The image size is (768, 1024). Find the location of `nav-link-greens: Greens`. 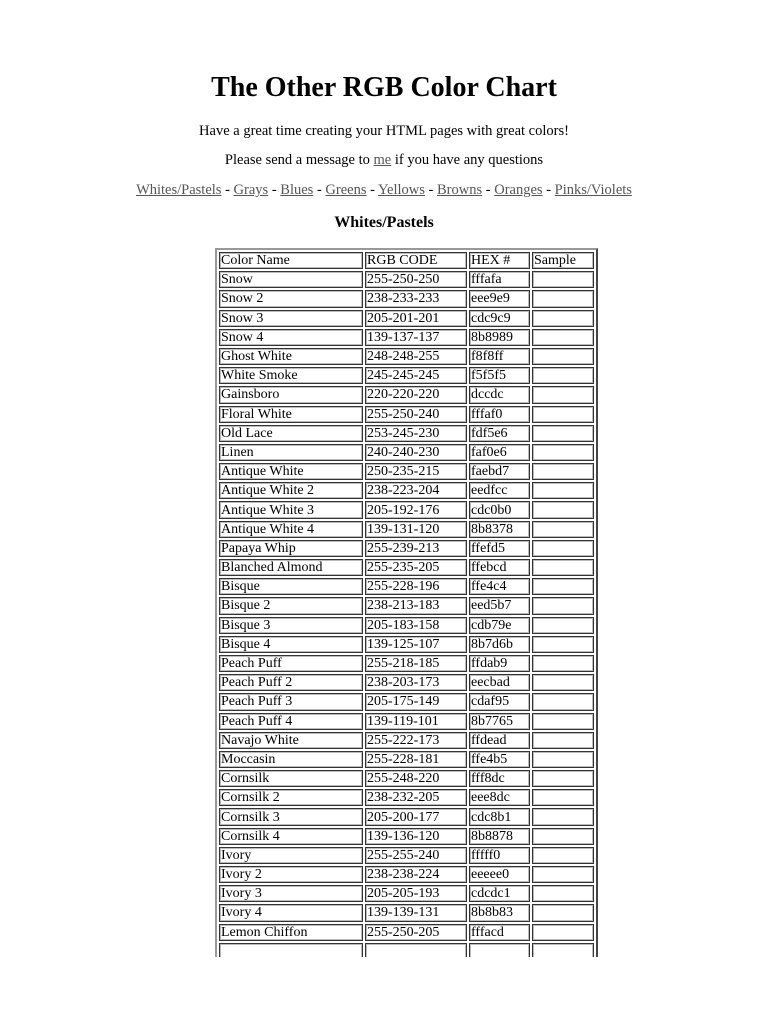

nav-link-greens: Greens is located at coordinates (346, 190).